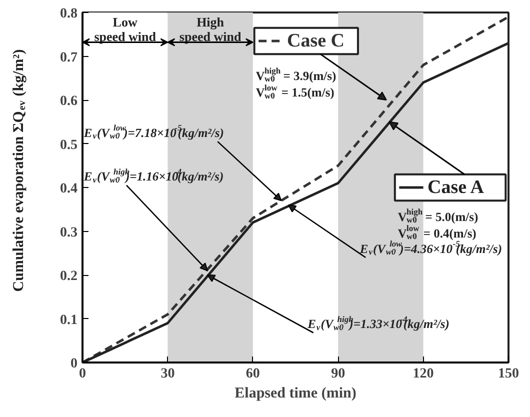 The image size is (530, 417). Describe the element at coordinates (423, 374) in the screenshot. I see `x-tick-label: 120` at that location.